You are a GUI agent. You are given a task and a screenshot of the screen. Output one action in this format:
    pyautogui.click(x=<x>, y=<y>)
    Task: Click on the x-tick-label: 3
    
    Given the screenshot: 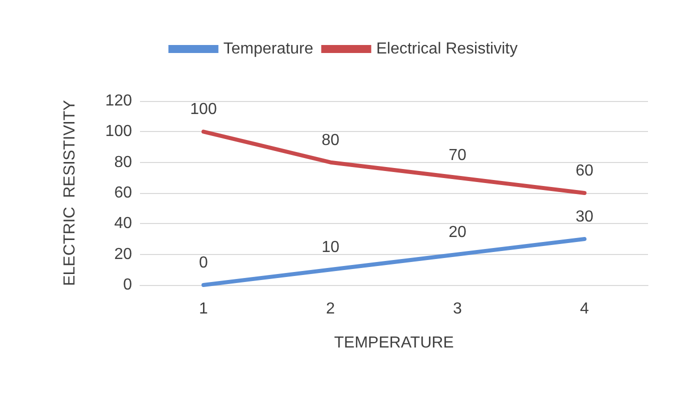 What is the action you would take?
    pyautogui.click(x=457, y=309)
    